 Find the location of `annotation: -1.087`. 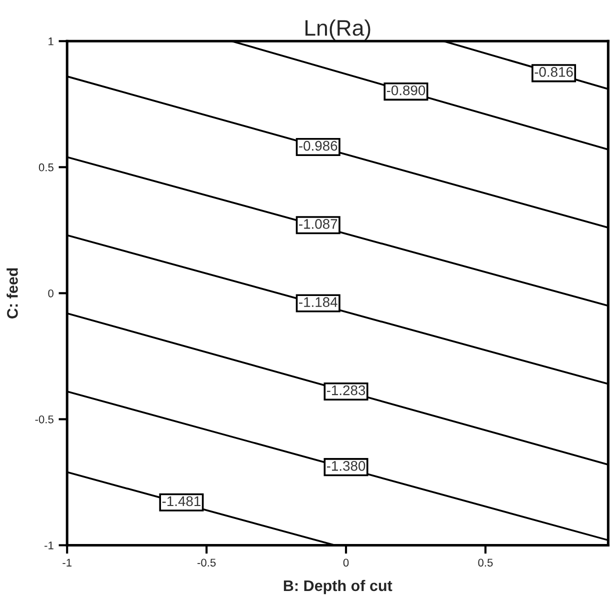

annotation: -1.087 is located at coordinates (318, 224).